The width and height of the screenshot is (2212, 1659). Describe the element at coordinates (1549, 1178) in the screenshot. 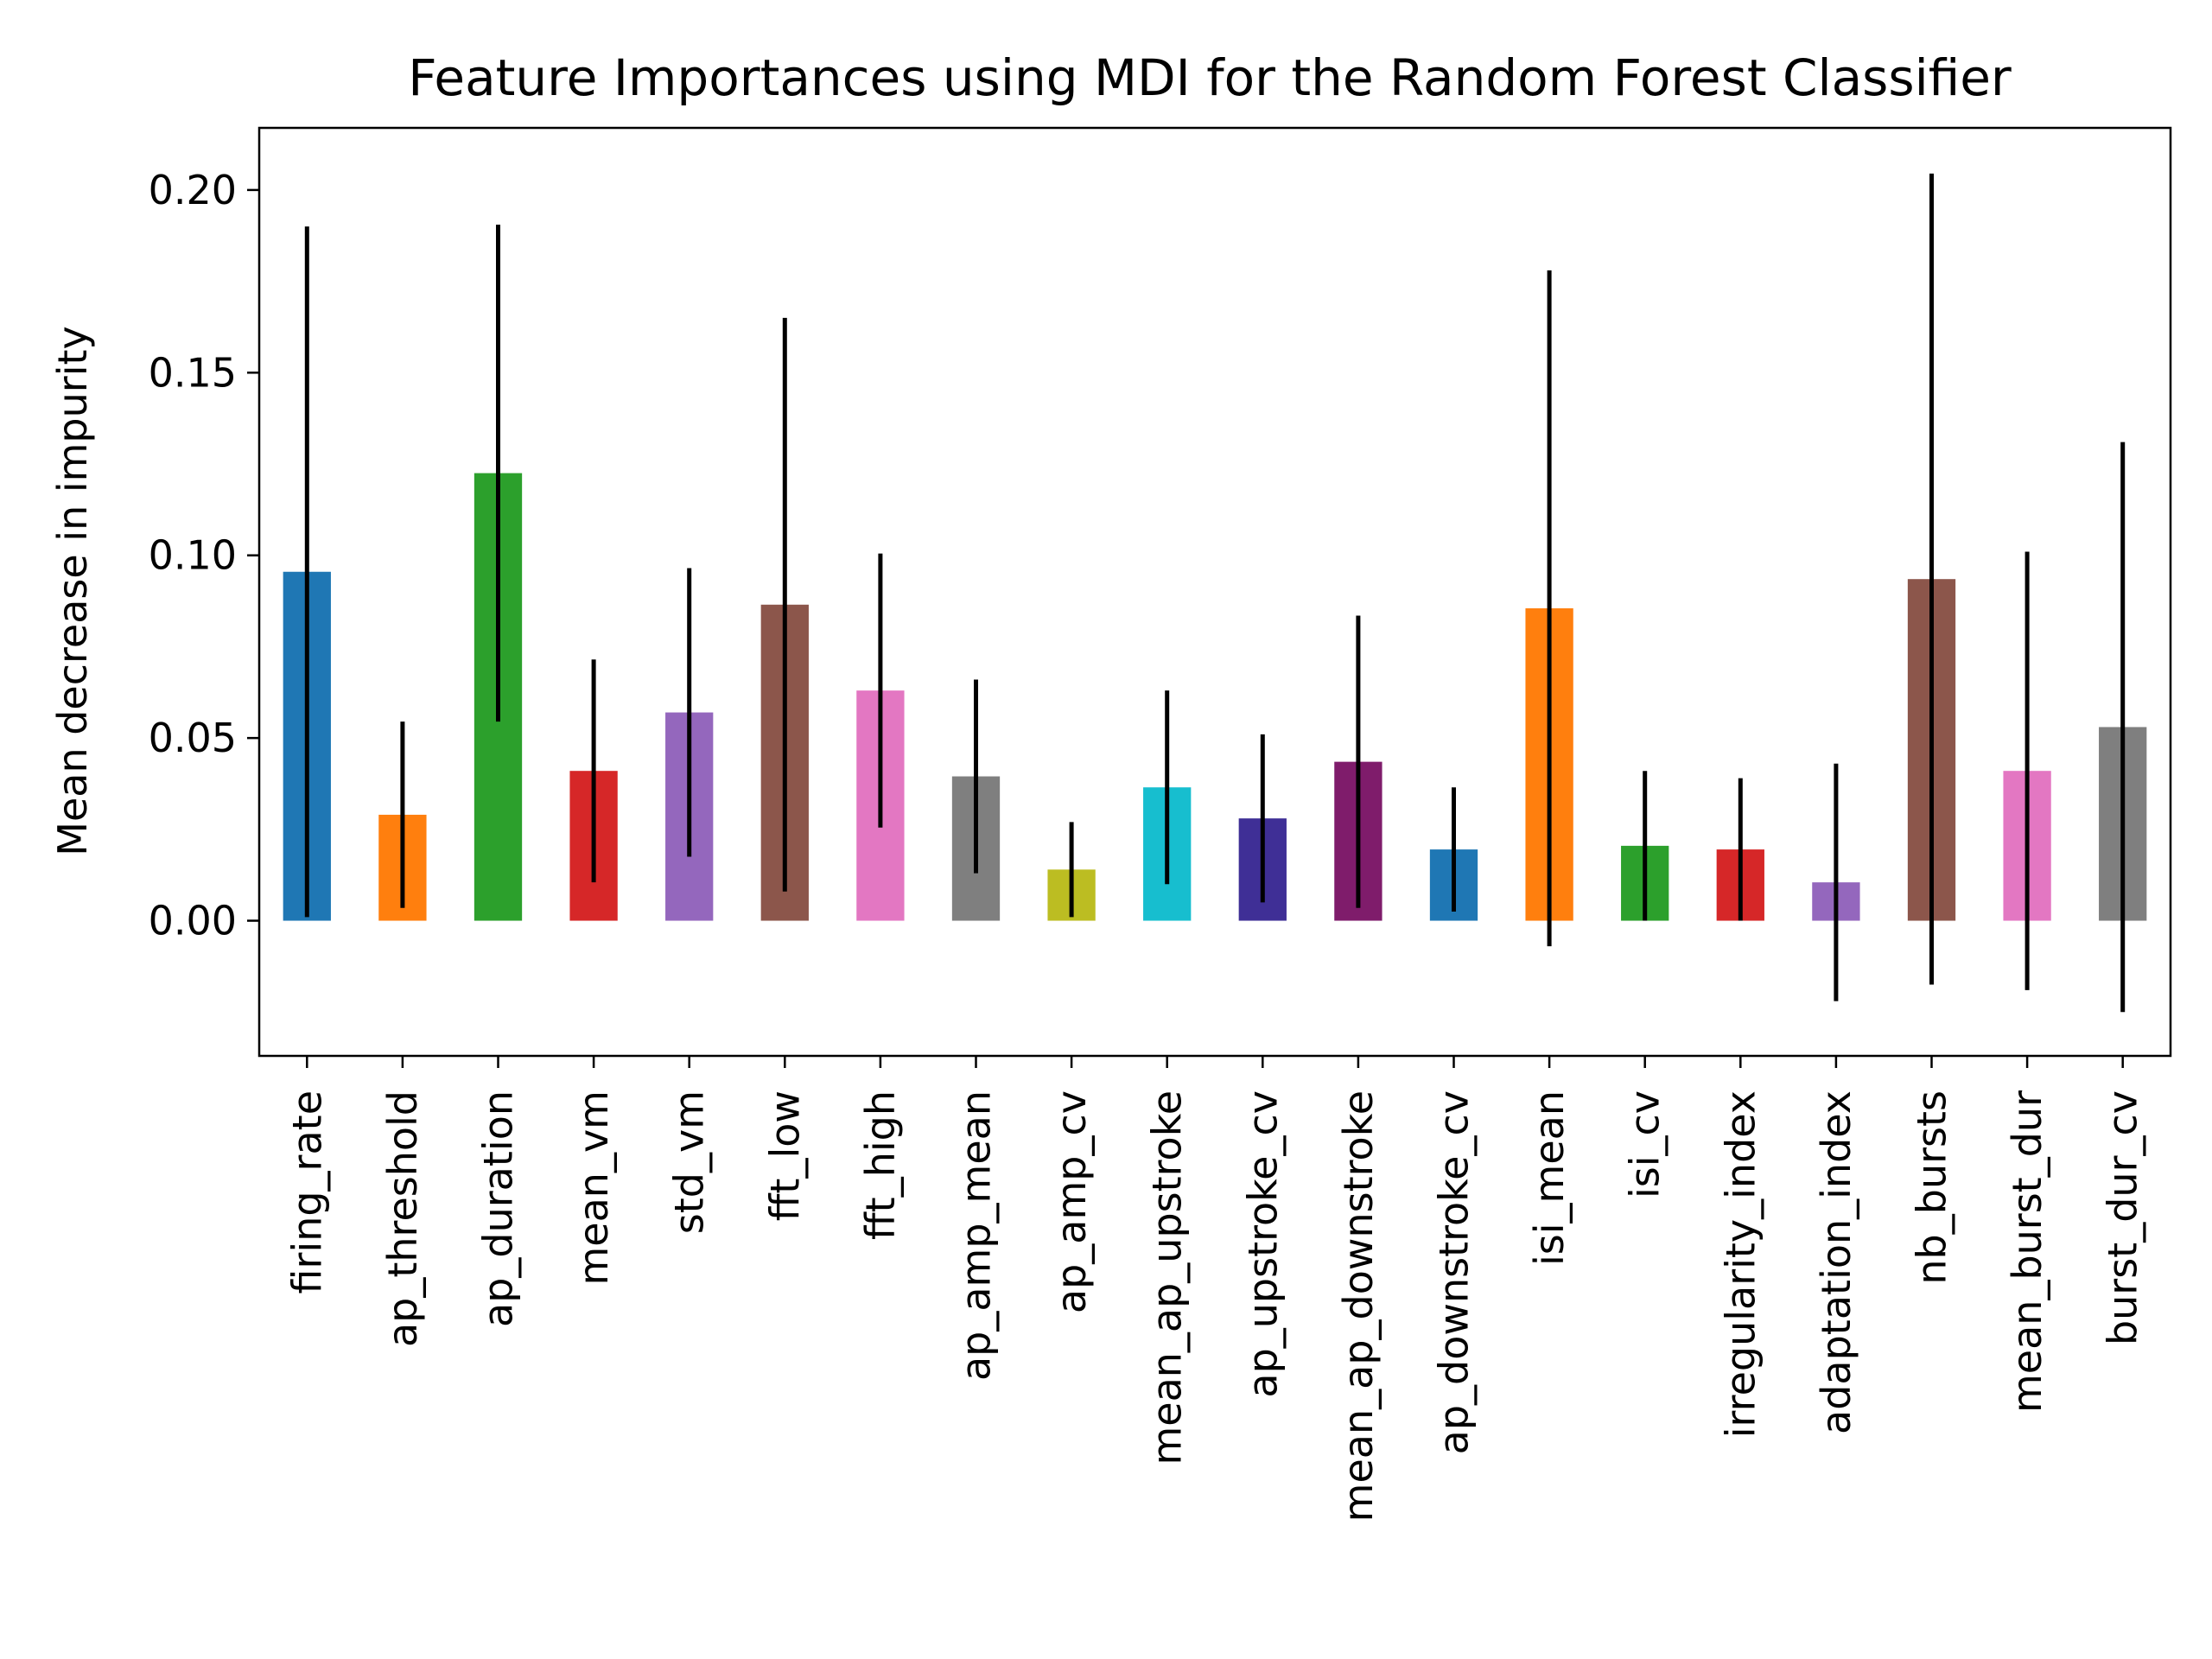

I see `x-tick-label-isi_mean: isi_mean` at that location.